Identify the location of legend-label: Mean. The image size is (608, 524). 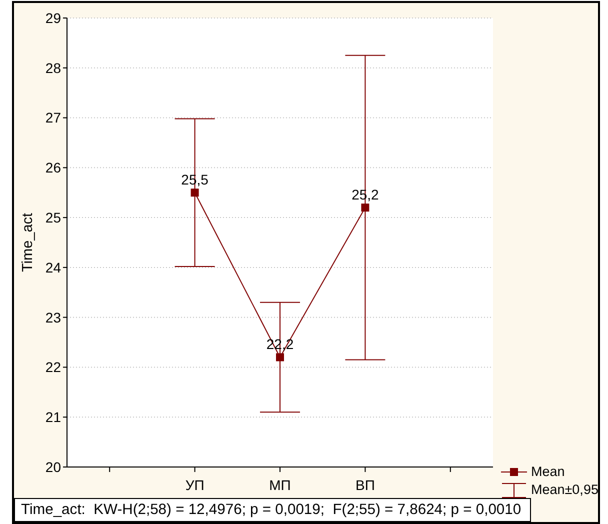
(548, 472).